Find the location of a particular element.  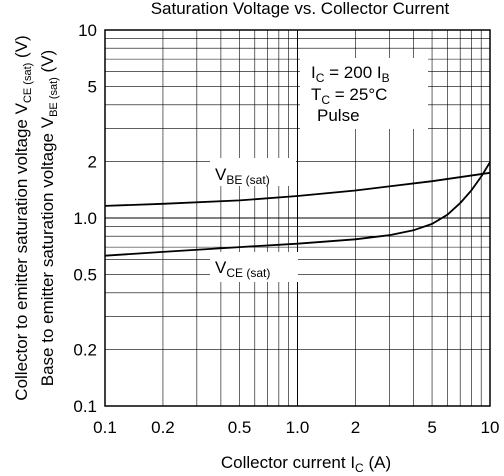

condition-2-text: = 25°C is located at coordinates (358, 94).